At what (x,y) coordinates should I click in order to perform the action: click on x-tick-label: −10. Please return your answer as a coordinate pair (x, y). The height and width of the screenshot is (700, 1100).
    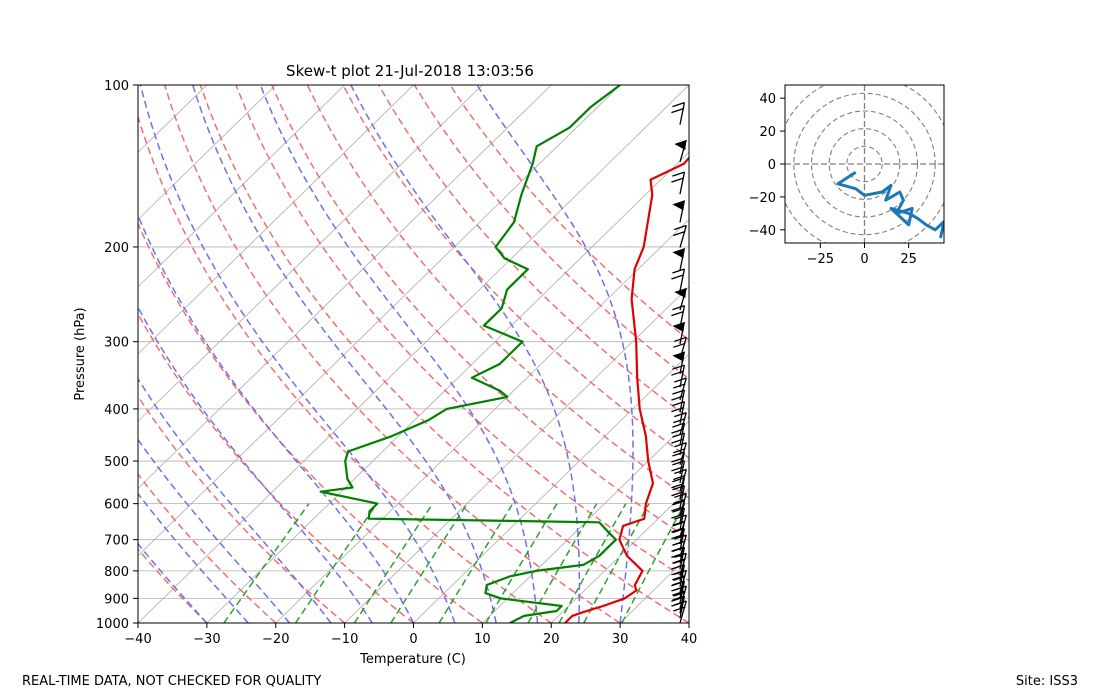
    Looking at the image, I should click on (344, 639).